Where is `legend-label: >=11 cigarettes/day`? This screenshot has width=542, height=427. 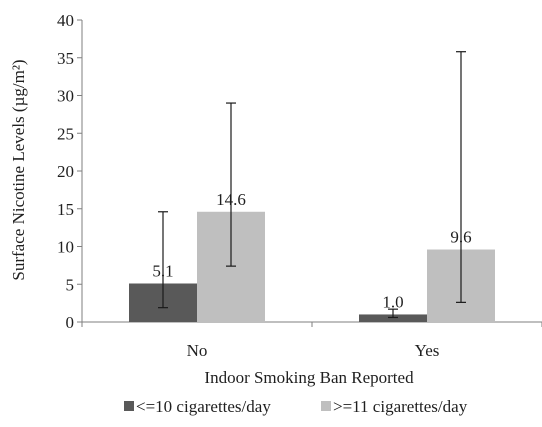
legend-label: >=11 cigarettes/day is located at coordinates (400, 406).